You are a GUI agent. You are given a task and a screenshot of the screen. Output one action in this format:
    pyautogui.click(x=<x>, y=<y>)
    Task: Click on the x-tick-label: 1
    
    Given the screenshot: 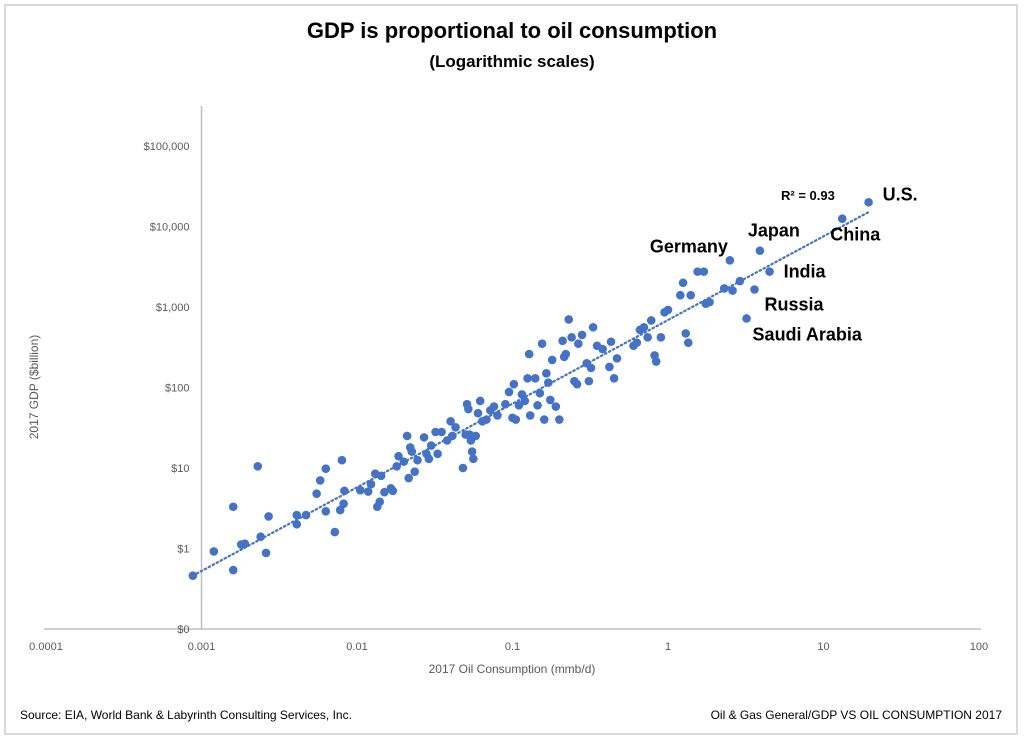 What is the action you would take?
    pyautogui.click(x=668, y=647)
    